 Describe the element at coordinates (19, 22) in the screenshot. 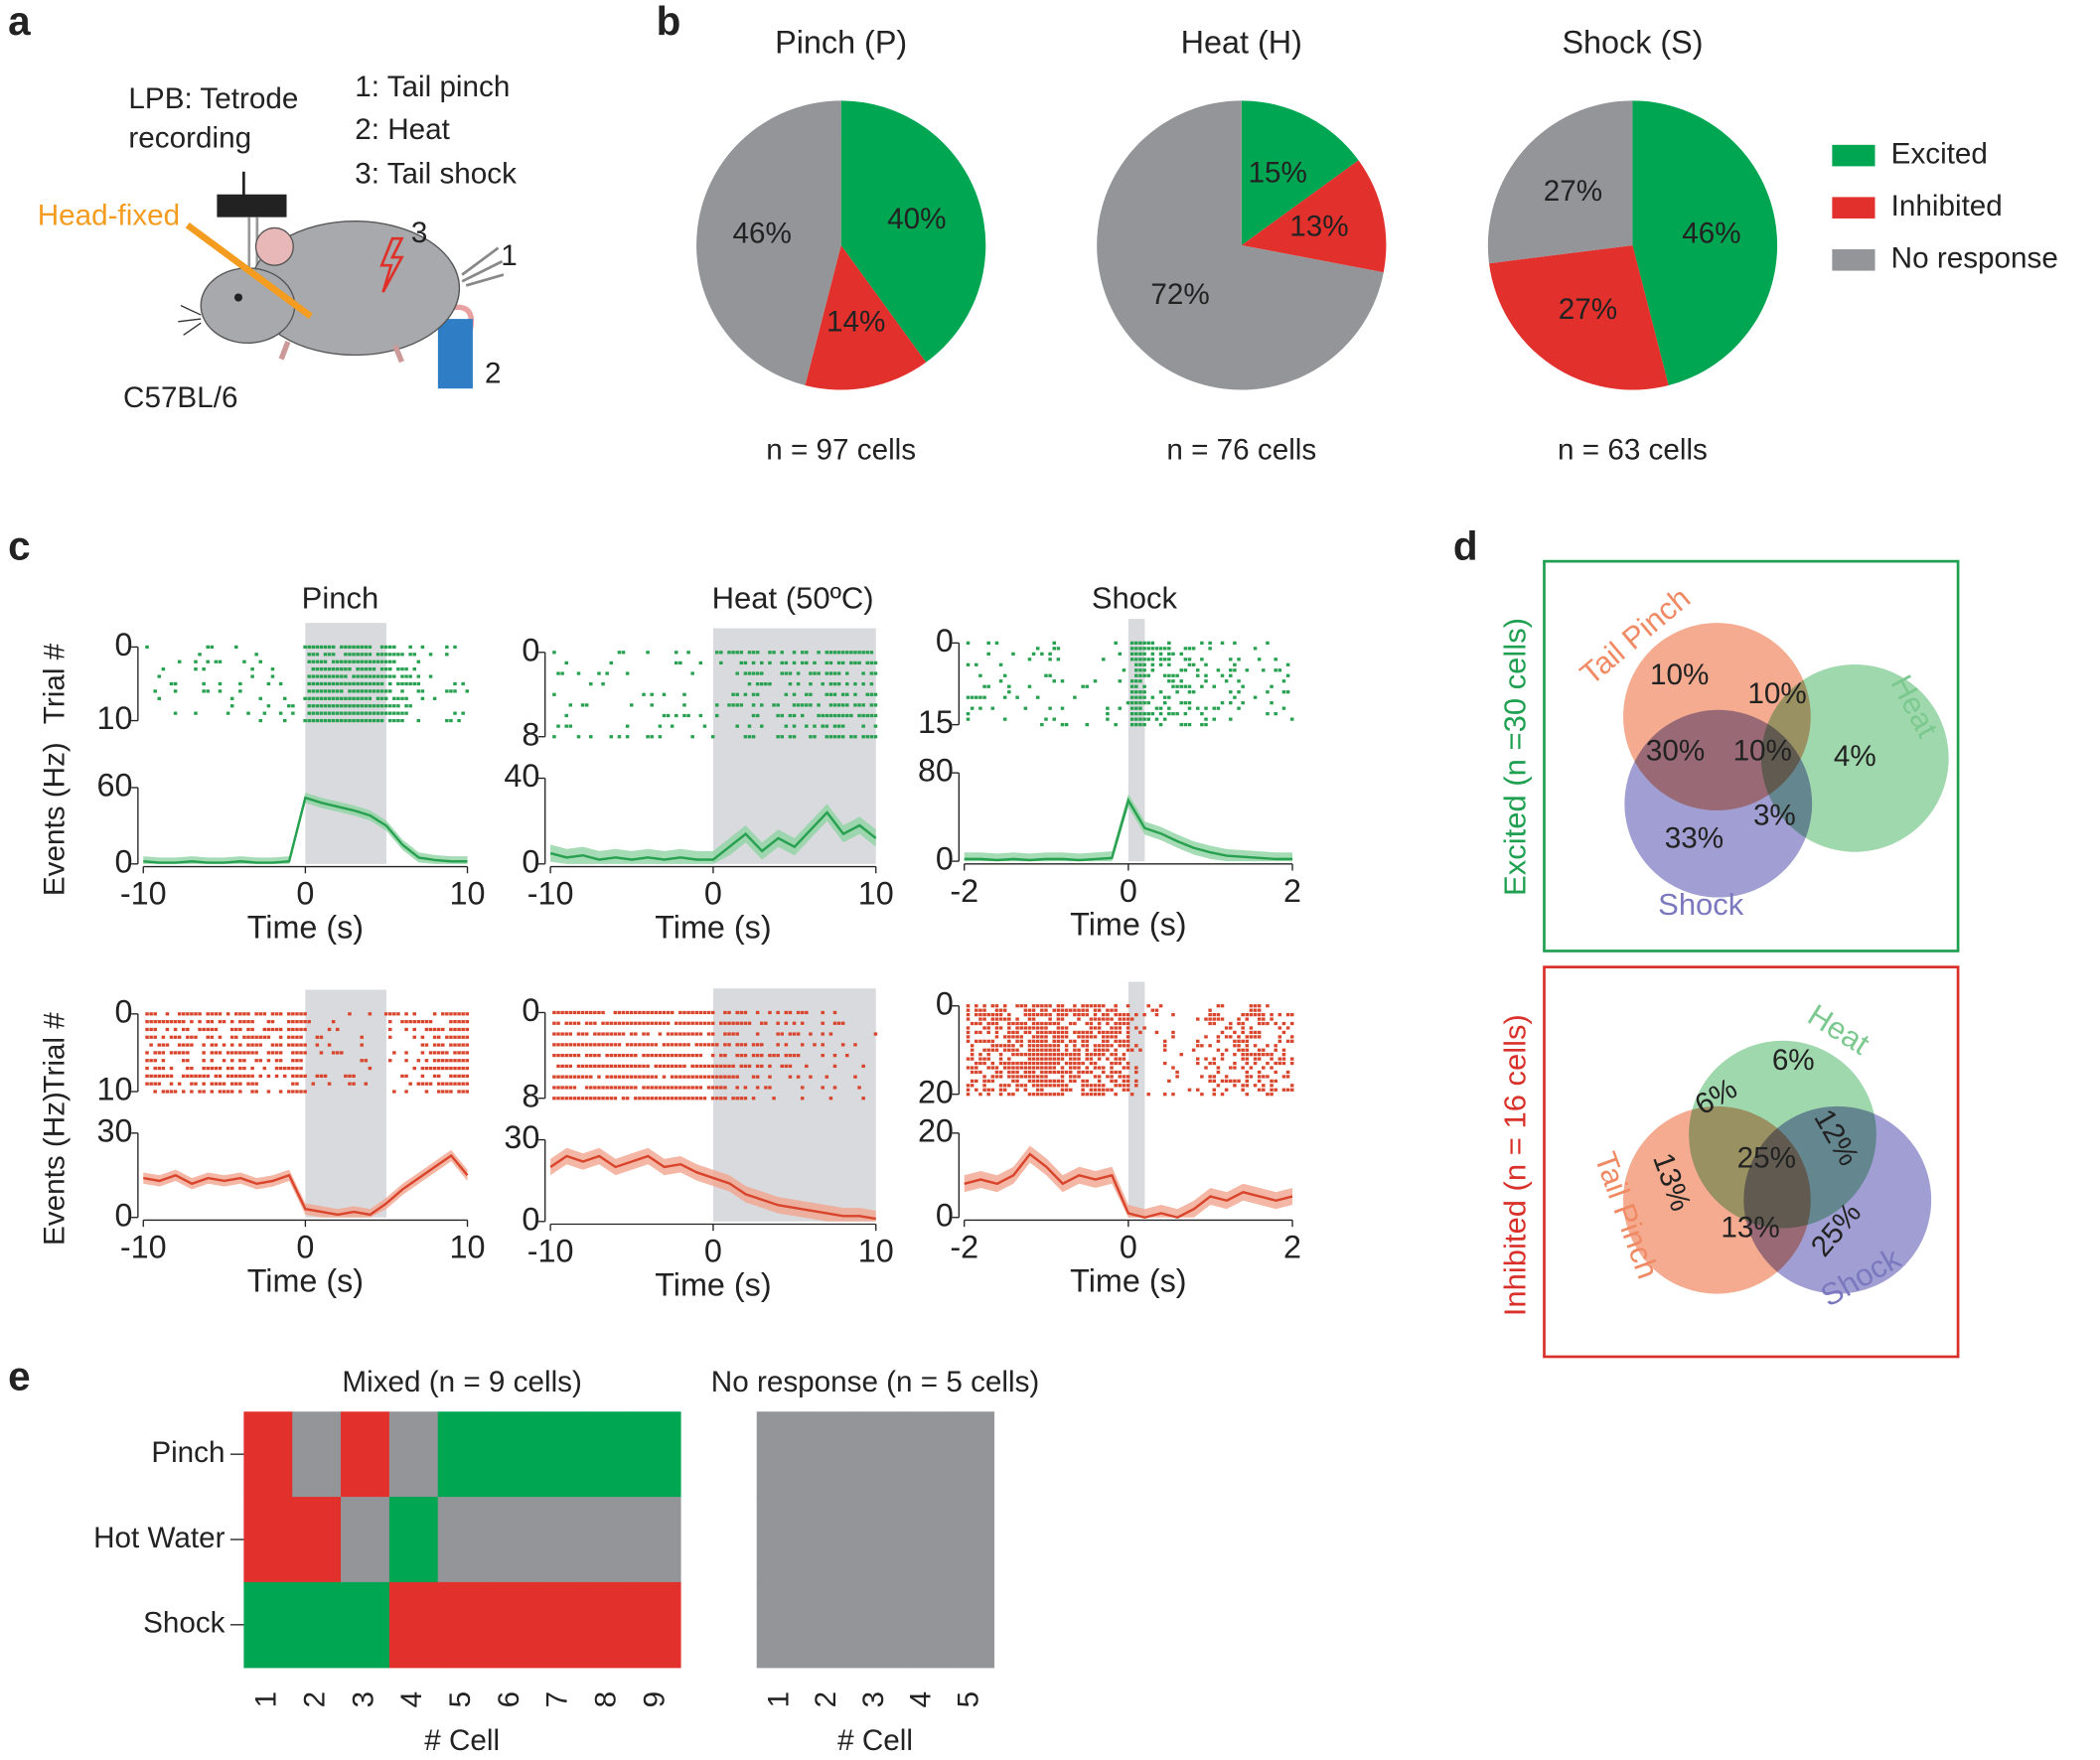

I see `panel-label: a` at that location.